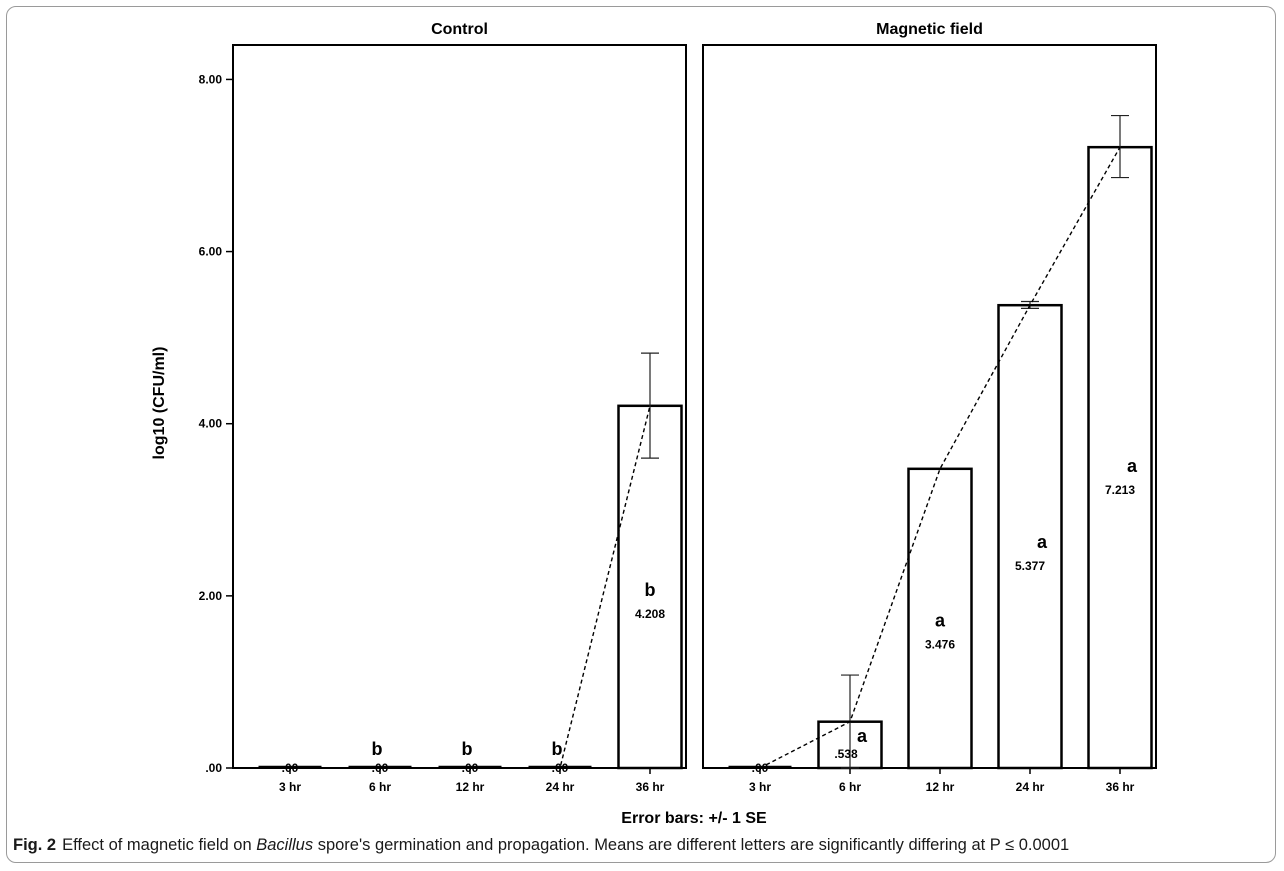 Image resolution: width=1284 pixels, height=871 pixels. What do you see at coordinates (1120, 490) in the screenshot?
I see `bar-value-label: 7.213` at bounding box center [1120, 490].